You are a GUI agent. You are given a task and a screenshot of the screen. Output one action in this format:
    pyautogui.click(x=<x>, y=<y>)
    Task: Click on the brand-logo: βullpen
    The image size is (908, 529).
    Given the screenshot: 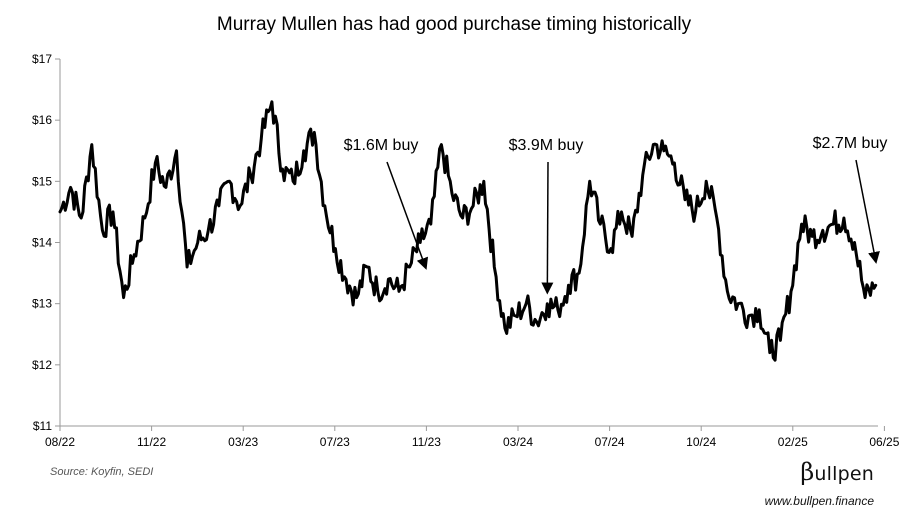 What is the action you would take?
    pyautogui.click(x=837, y=472)
    